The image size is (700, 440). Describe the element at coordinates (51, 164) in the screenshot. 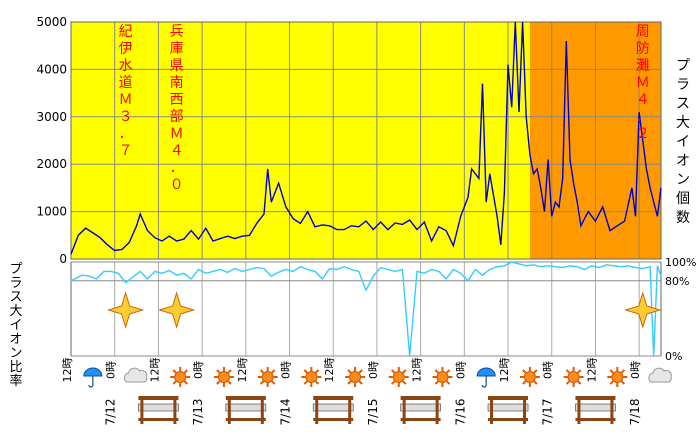

I see `top-y-tick-label: 2000` at that location.